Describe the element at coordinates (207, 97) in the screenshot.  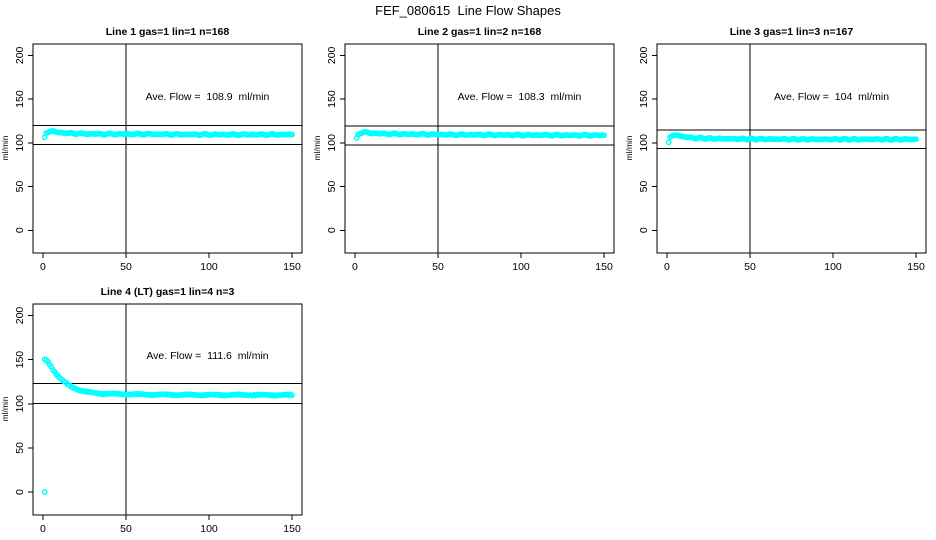
I see `ave-flow-annotation: Ave. Flow = 108.9 ml/min` at that location.